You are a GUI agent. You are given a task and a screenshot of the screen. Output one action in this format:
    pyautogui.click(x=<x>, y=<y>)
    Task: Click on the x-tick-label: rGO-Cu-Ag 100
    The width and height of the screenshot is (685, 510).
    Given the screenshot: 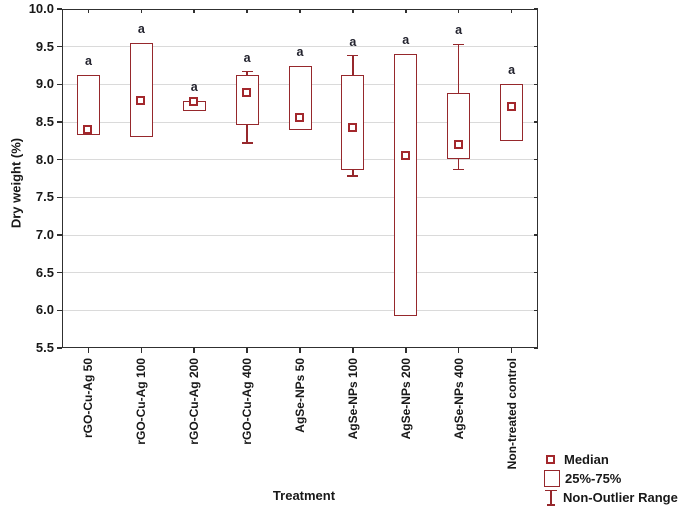 What is the action you would take?
    pyautogui.click(x=141, y=401)
    